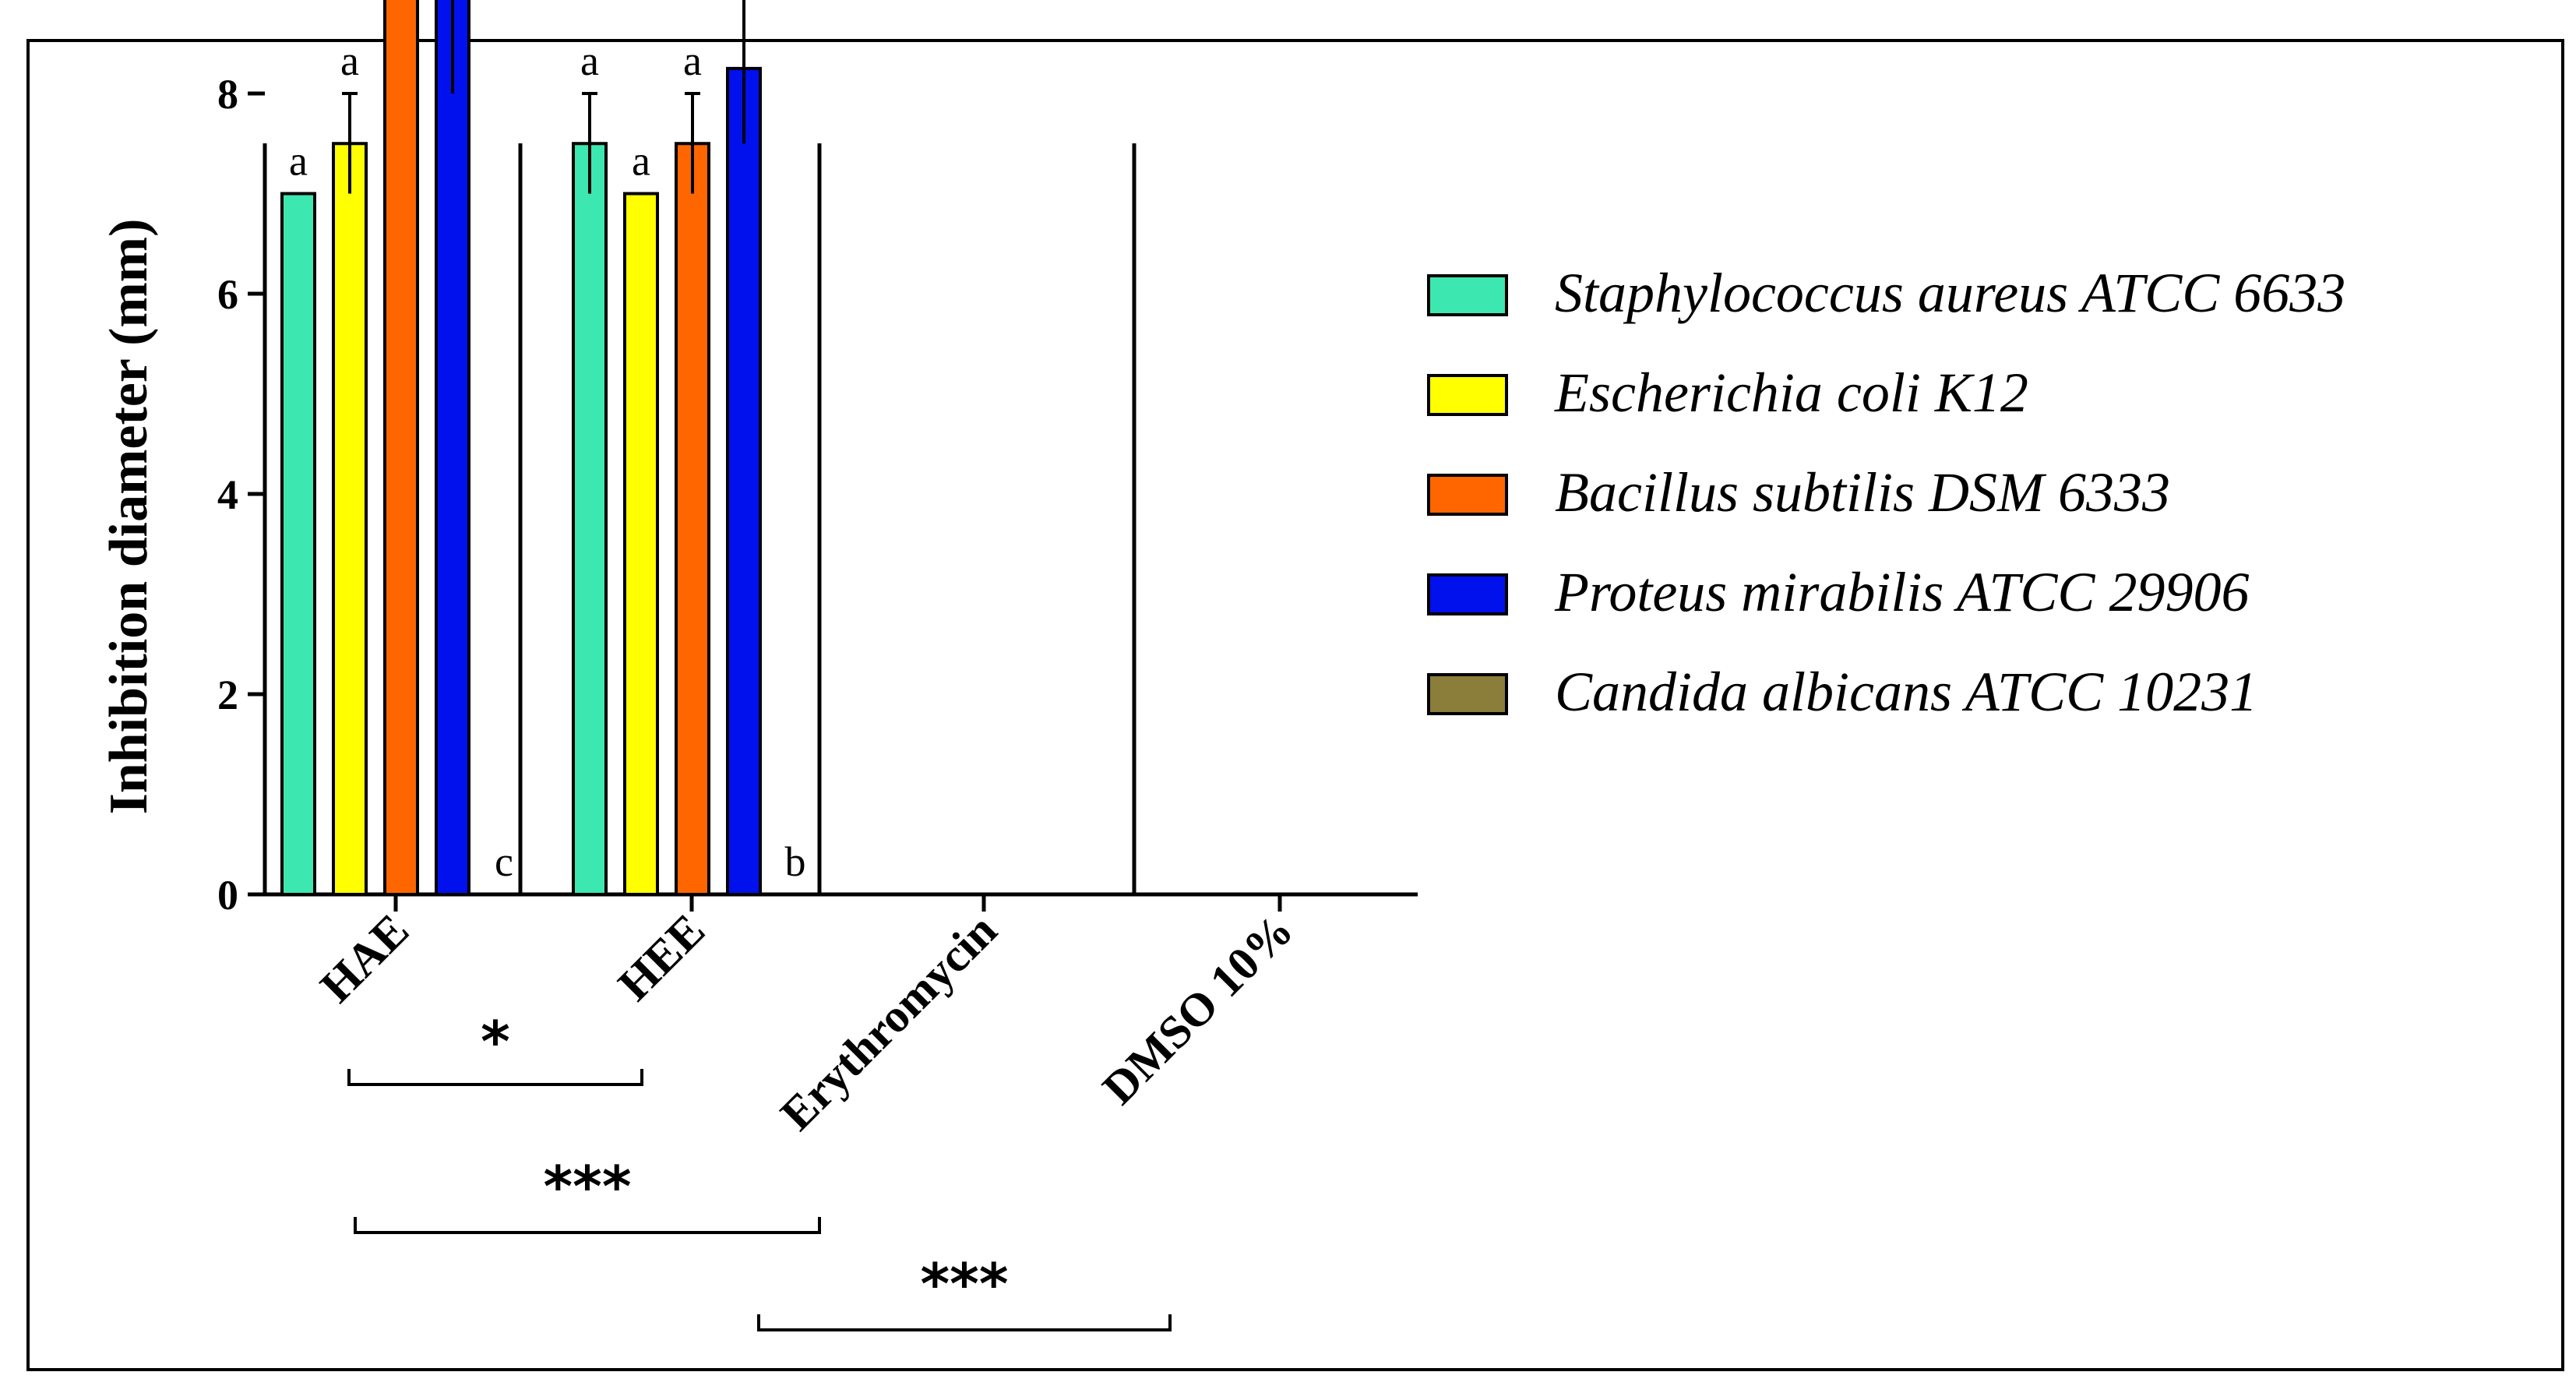 The height and width of the screenshot is (1386, 2576). Describe the element at coordinates (760, 1170) in the screenshot. I see `significance-brackets: *******` at that location.